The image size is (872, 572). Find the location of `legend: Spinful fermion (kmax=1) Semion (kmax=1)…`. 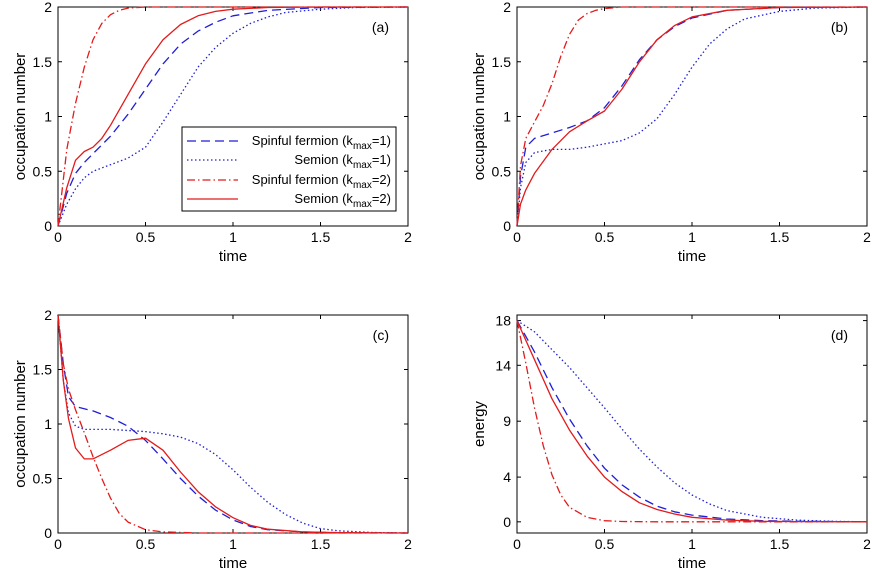

legend: Spinful fermion (kmax=1) Semion (kmax=1)… is located at coordinates (289, 169).